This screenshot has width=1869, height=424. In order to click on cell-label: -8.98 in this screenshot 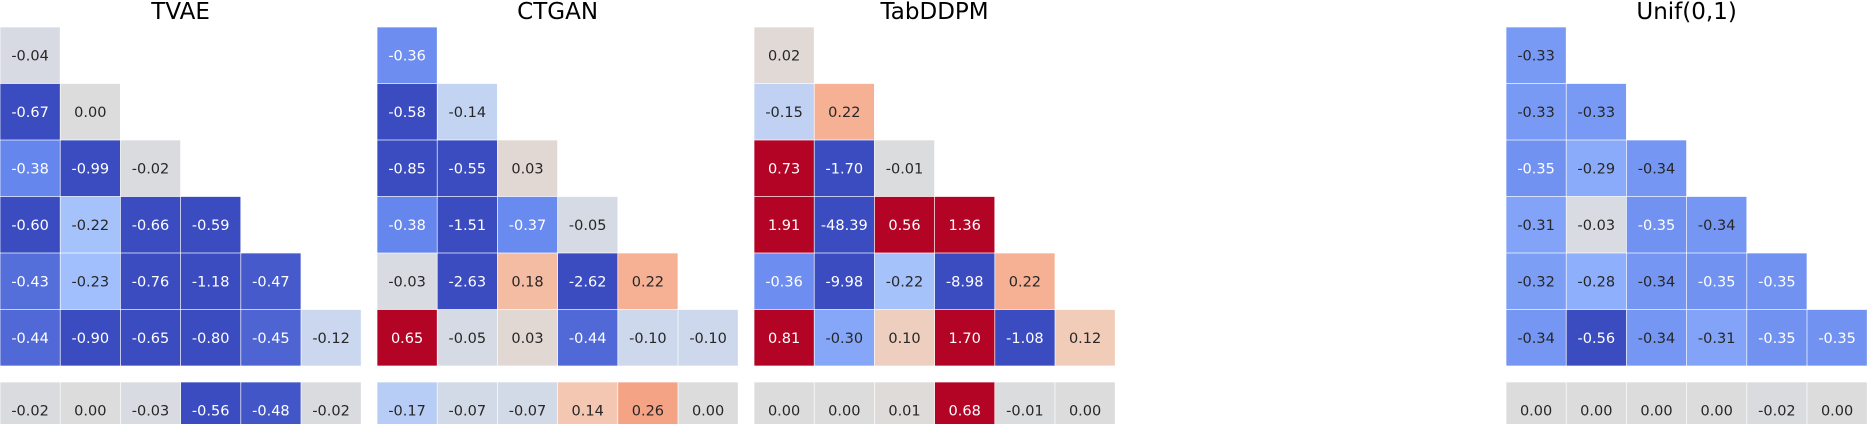, I will do `click(965, 282)`.